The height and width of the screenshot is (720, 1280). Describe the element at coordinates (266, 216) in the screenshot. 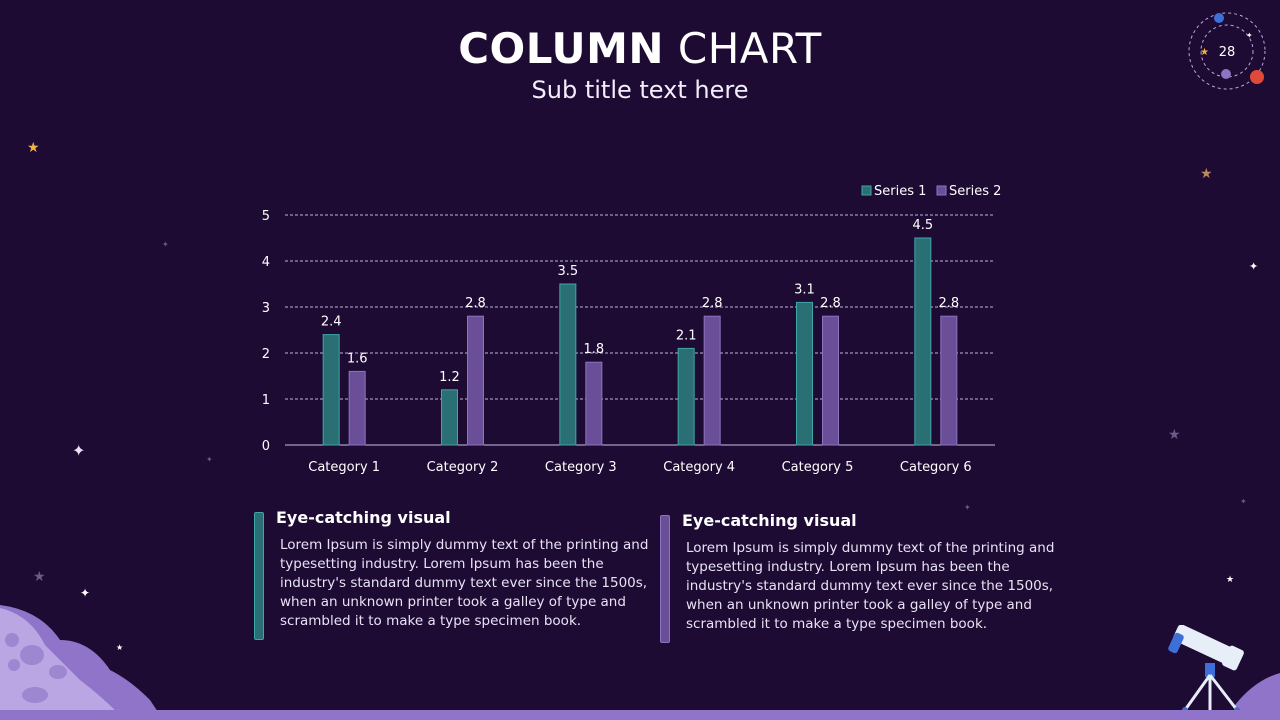

I see `y-tick-label: 5` at that location.